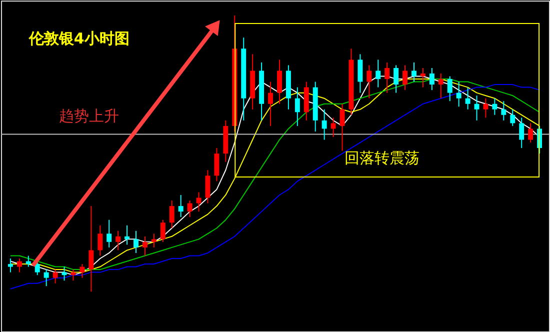 The image size is (550, 332). Describe the element at coordinates (88, 116) in the screenshot. I see `annotation: 趋势上升` at that location.